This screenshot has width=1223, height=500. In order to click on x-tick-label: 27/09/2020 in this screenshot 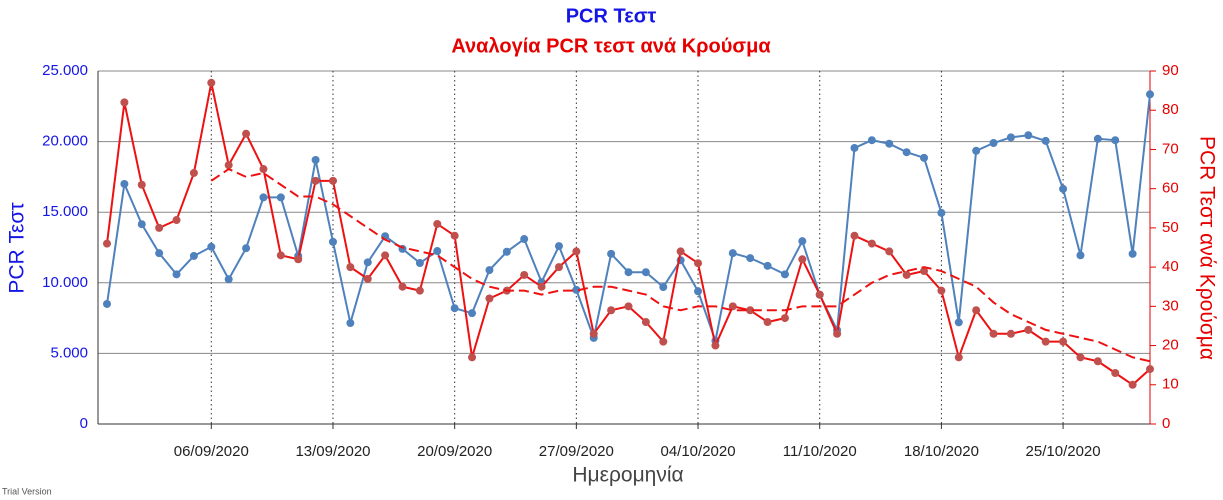, I will do `click(576, 451)`.